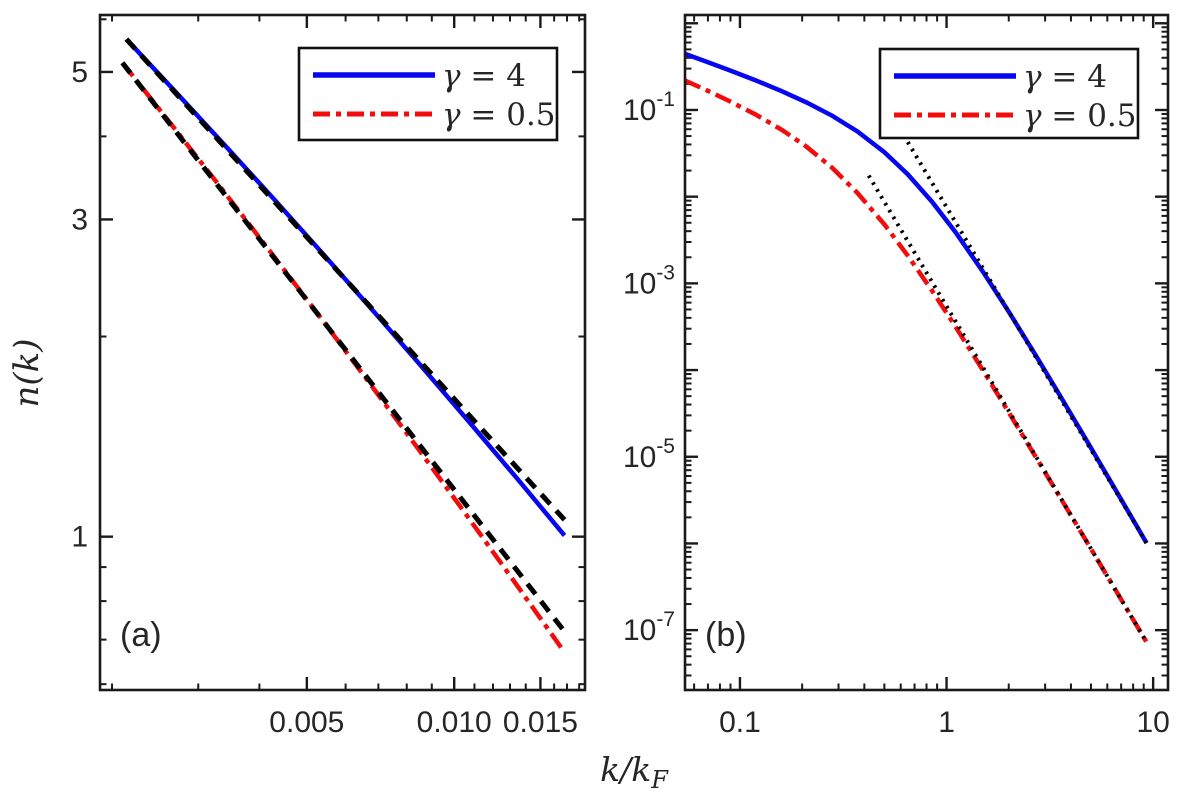  I want to click on legend-panel-a: γ = 4γ = 0.5, so click(428, 94).